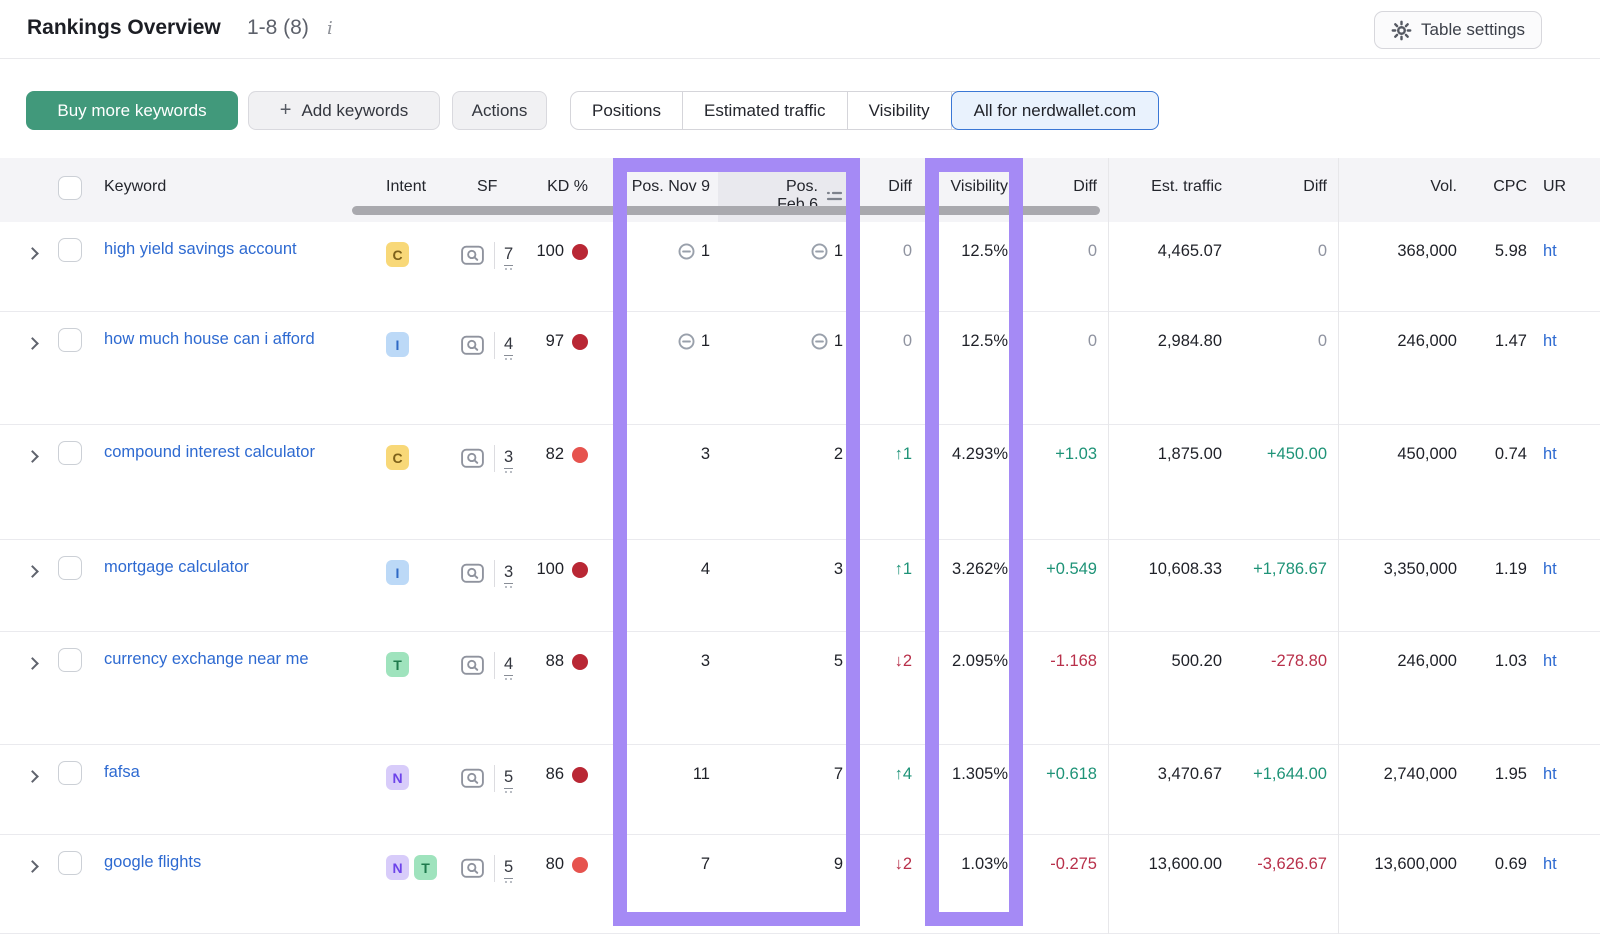 The width and height of the screenshot is (1600, 934). What do you see at coordinates (567, 186) in the screenshot?
I see `column-header-kd: KD %` at bounding box center [567, 186].